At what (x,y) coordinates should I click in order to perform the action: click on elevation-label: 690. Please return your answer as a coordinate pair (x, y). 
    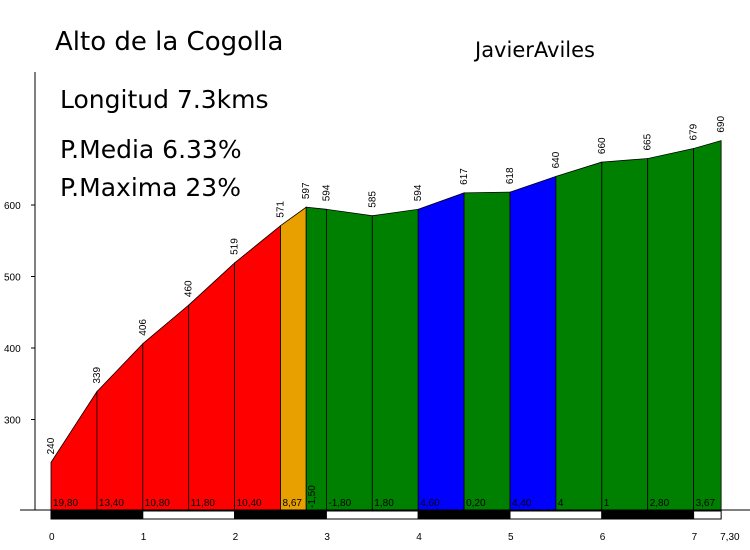
    Looking at the image, I should click on (721, 124).